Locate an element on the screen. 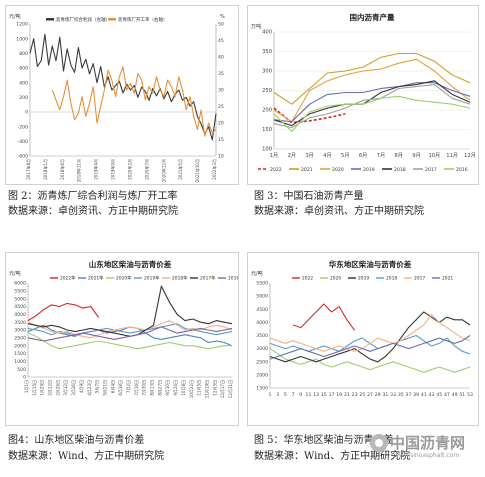 The image size is (485, 477). watermark: 中国沥青网 www.sinoasphalt.com is located at coordinates (425, 447).